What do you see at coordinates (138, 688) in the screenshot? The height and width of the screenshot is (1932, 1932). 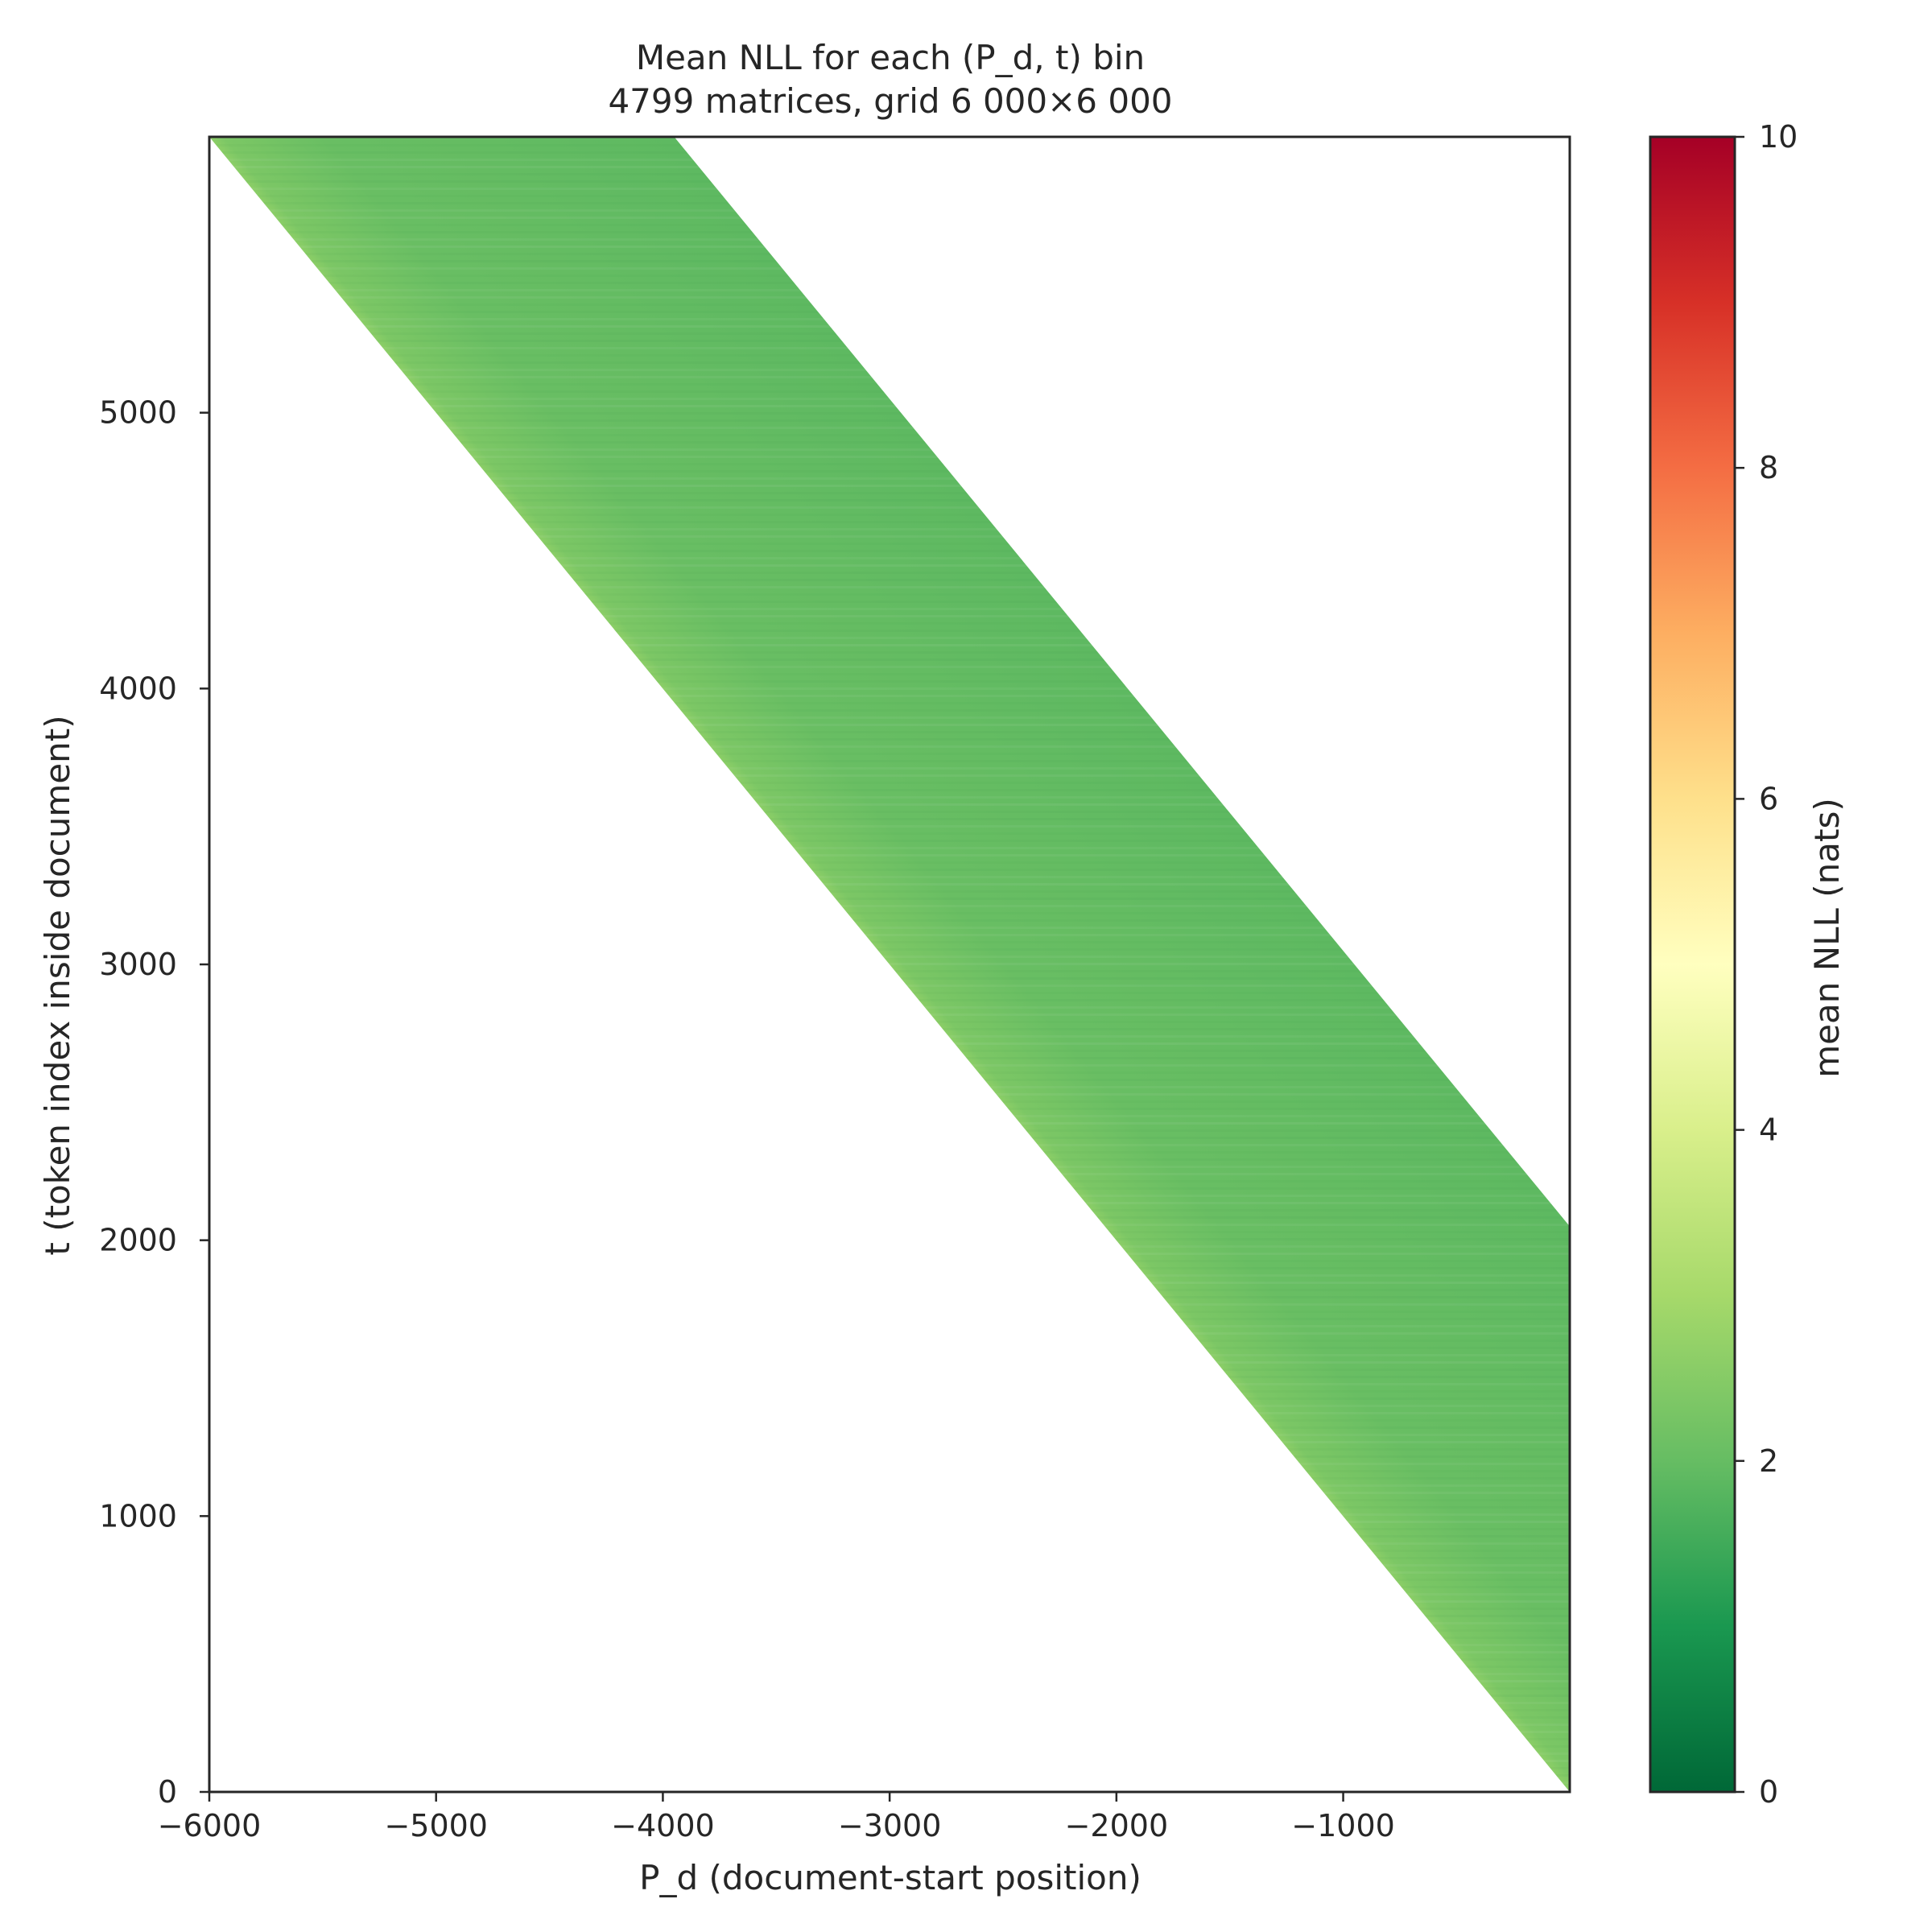 I see `y-tick-label: 4000` at bounding box center [138, 688].